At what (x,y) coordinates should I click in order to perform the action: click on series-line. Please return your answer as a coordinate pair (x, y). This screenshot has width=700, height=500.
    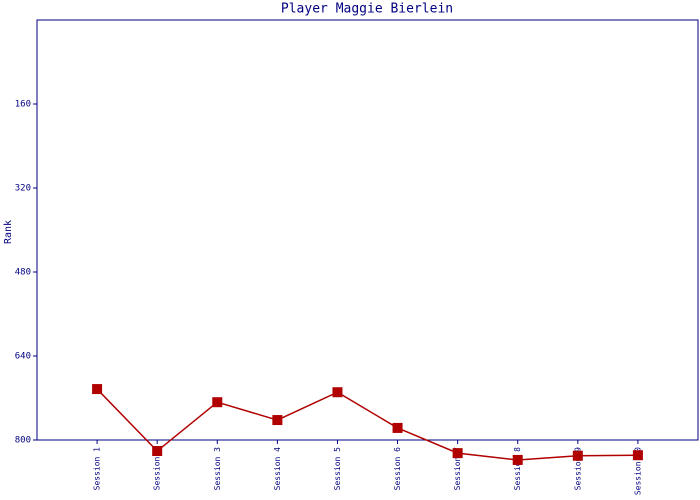
    Looking at the image, I should click on (367, 424).